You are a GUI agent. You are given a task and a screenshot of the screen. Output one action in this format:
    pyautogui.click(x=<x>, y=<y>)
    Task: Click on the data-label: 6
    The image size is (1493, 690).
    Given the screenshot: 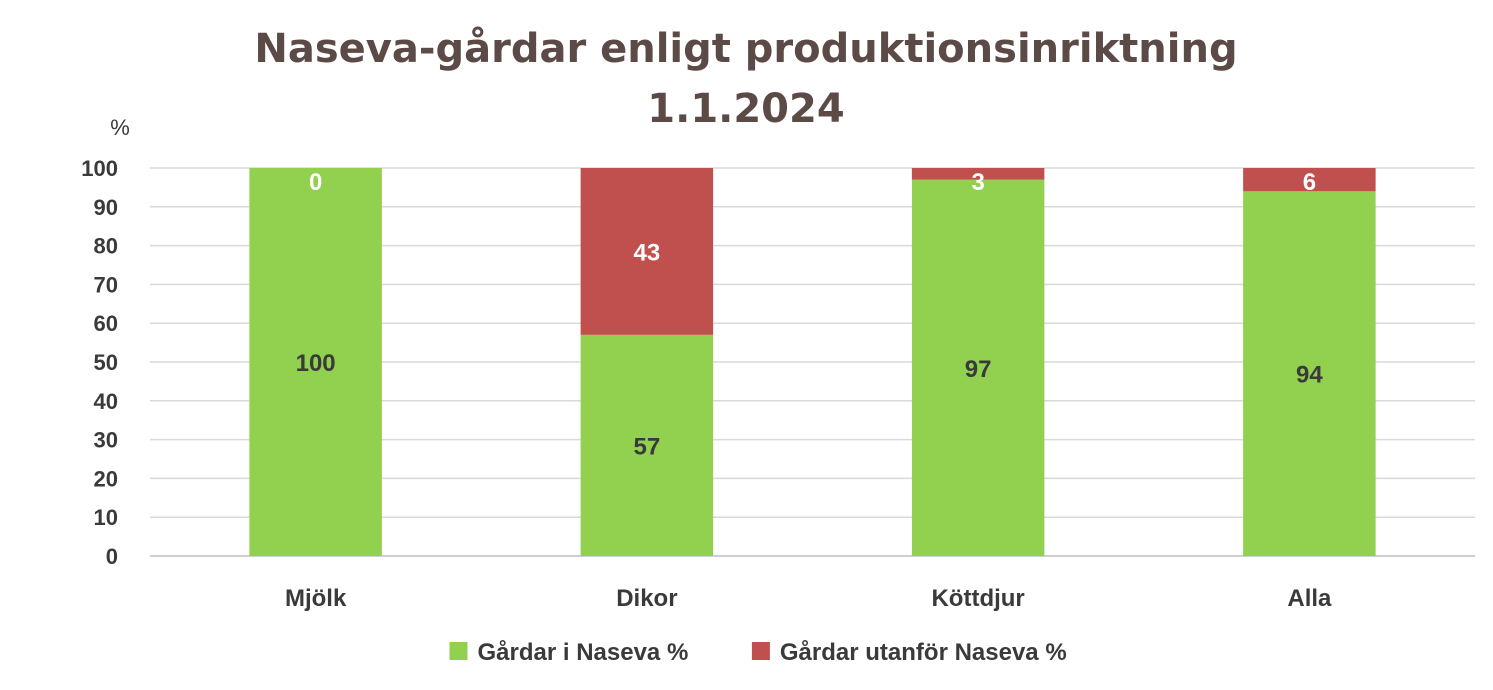 What is the action you would take?
    pyautogui.click(x=1309, y=182)
    